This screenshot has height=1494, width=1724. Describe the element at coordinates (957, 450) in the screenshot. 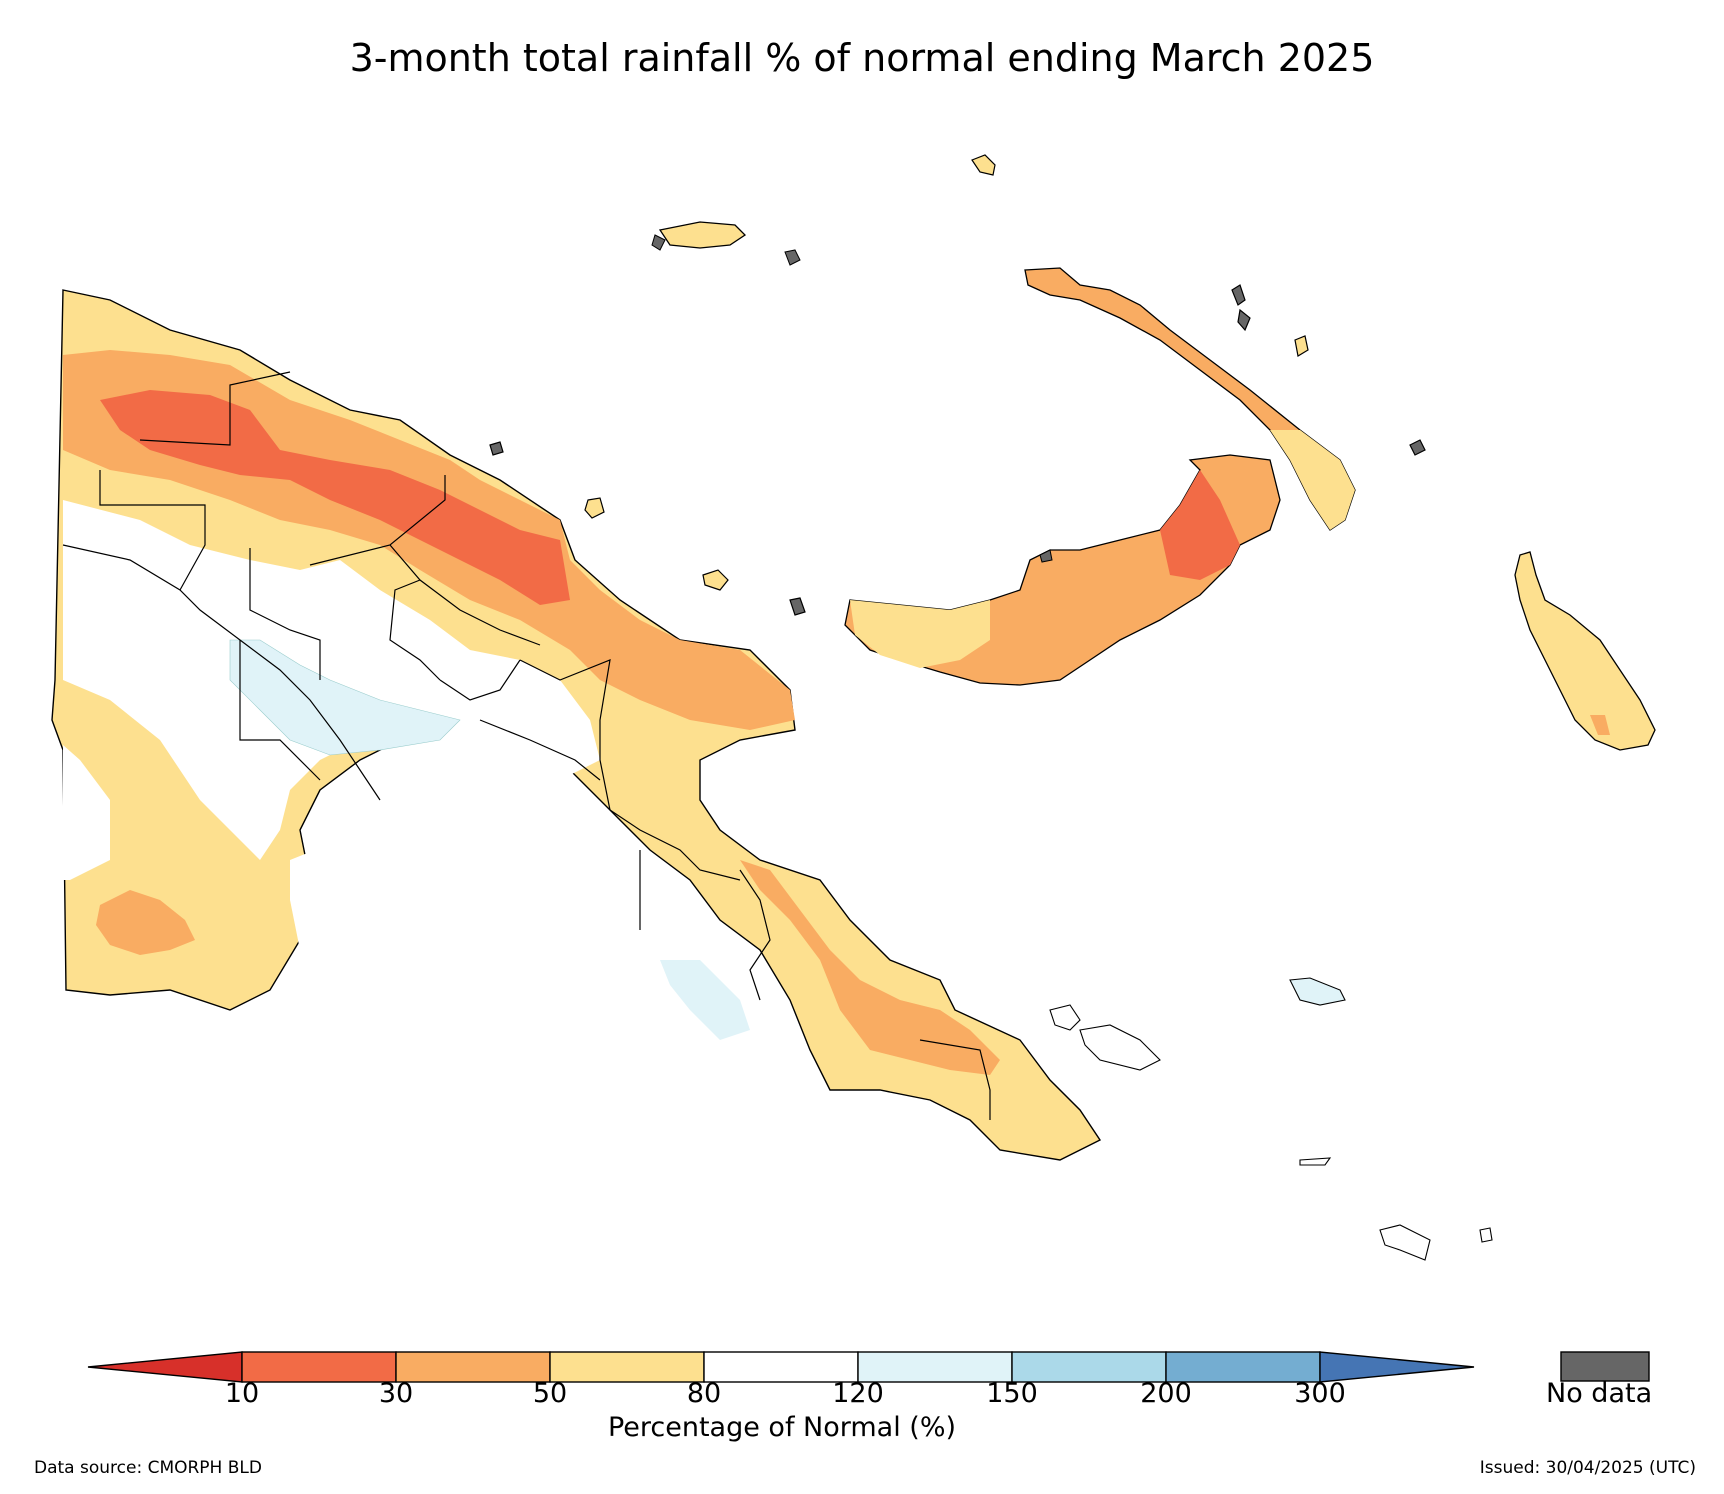

I see `no-data-islands` at that location.